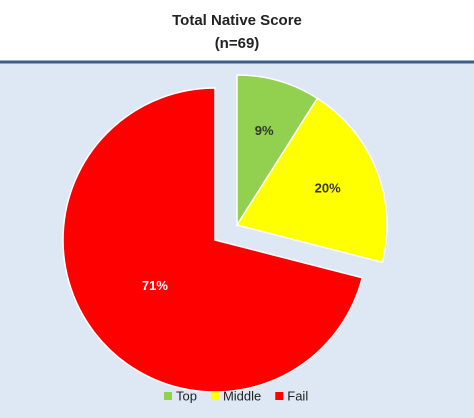  Describe the element at coordinates (264, 130) in the screenshot. I see `data-label: 9%` at that location.